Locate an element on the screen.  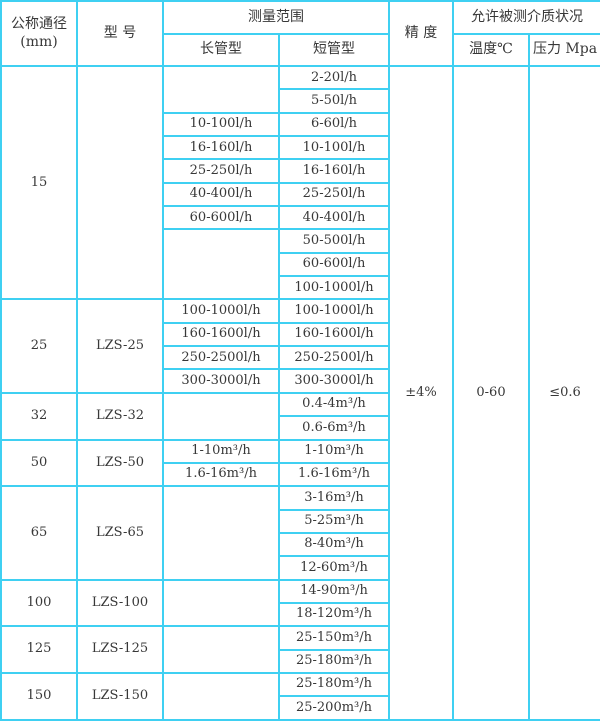
cell-long: 10-100l/h is located at coordinates (221, 124).